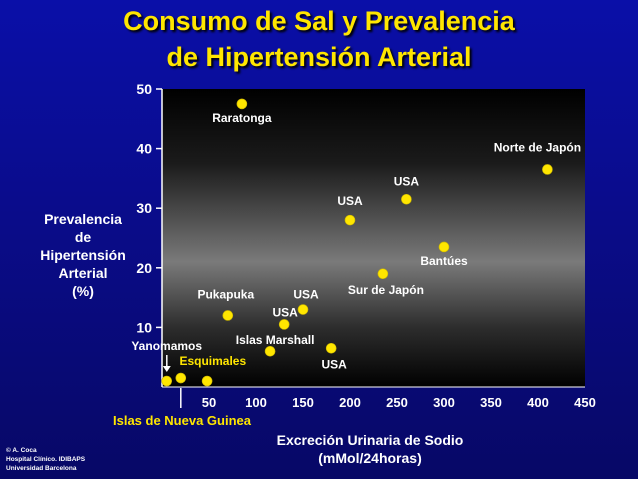 Image resolution: width=638 pixels, height=479 pixels. I want to click on chart-title-line1: Consumo de Sal y Prevalencia, so click(319, 21).